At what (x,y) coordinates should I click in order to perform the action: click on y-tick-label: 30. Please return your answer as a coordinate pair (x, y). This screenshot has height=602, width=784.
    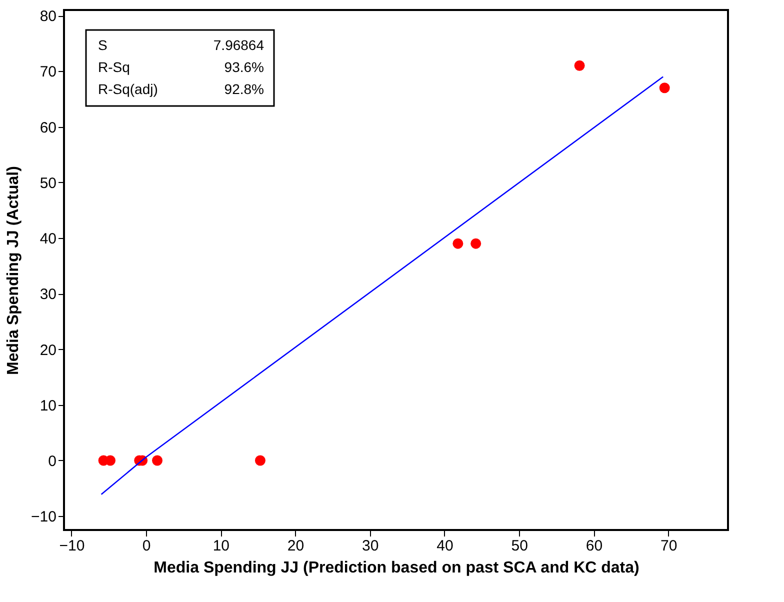
    Looking at the image, I should click on (48, 295).